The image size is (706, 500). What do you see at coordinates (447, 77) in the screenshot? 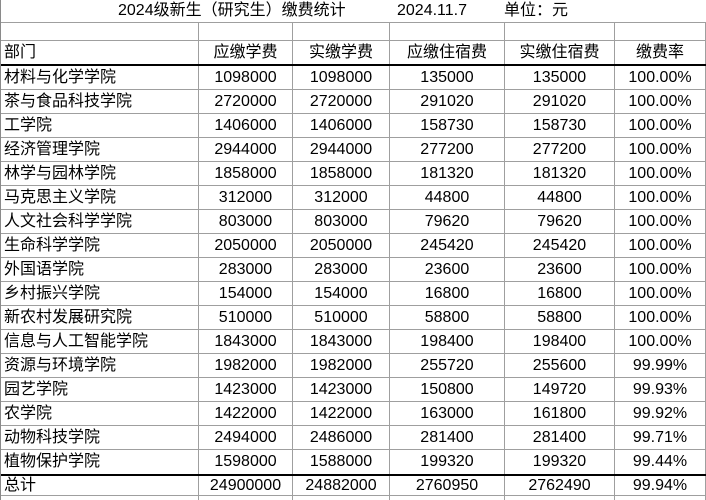
I see `cell-housing-due: 135000` at bounding box center [447, 77].